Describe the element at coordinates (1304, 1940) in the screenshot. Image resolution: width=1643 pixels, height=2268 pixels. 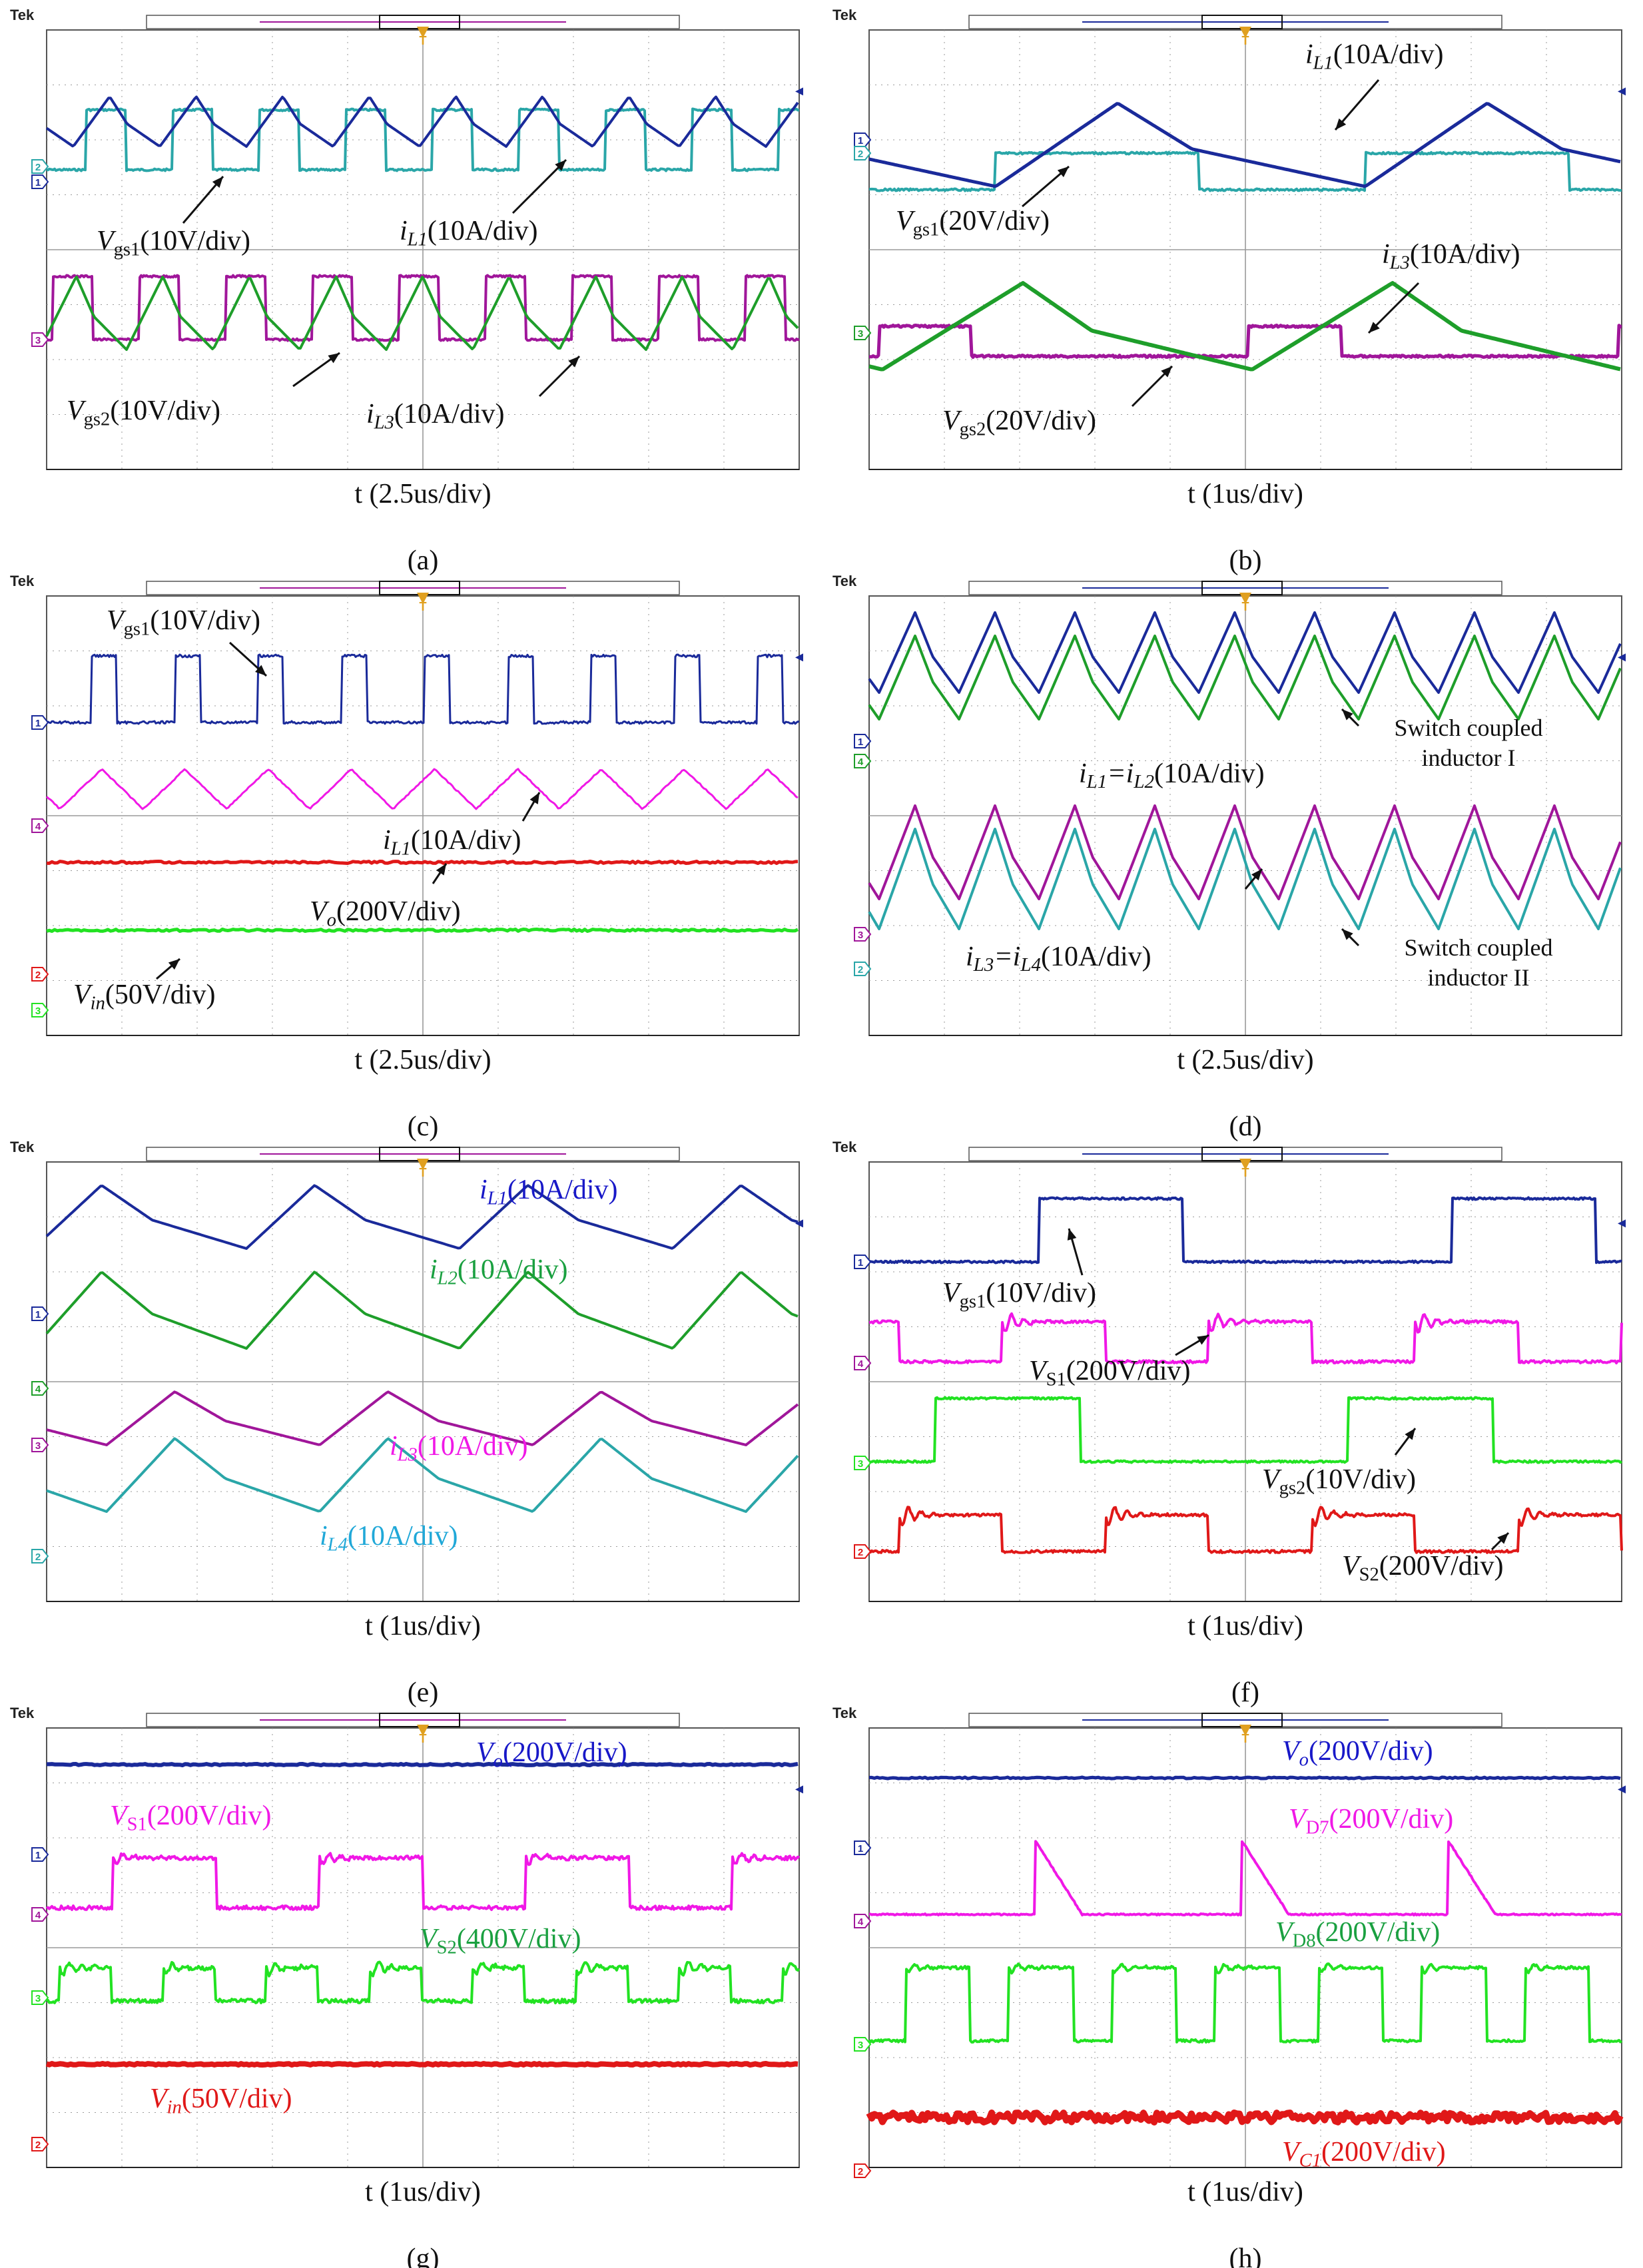
I see `annotation-subscript: D8` at that location.